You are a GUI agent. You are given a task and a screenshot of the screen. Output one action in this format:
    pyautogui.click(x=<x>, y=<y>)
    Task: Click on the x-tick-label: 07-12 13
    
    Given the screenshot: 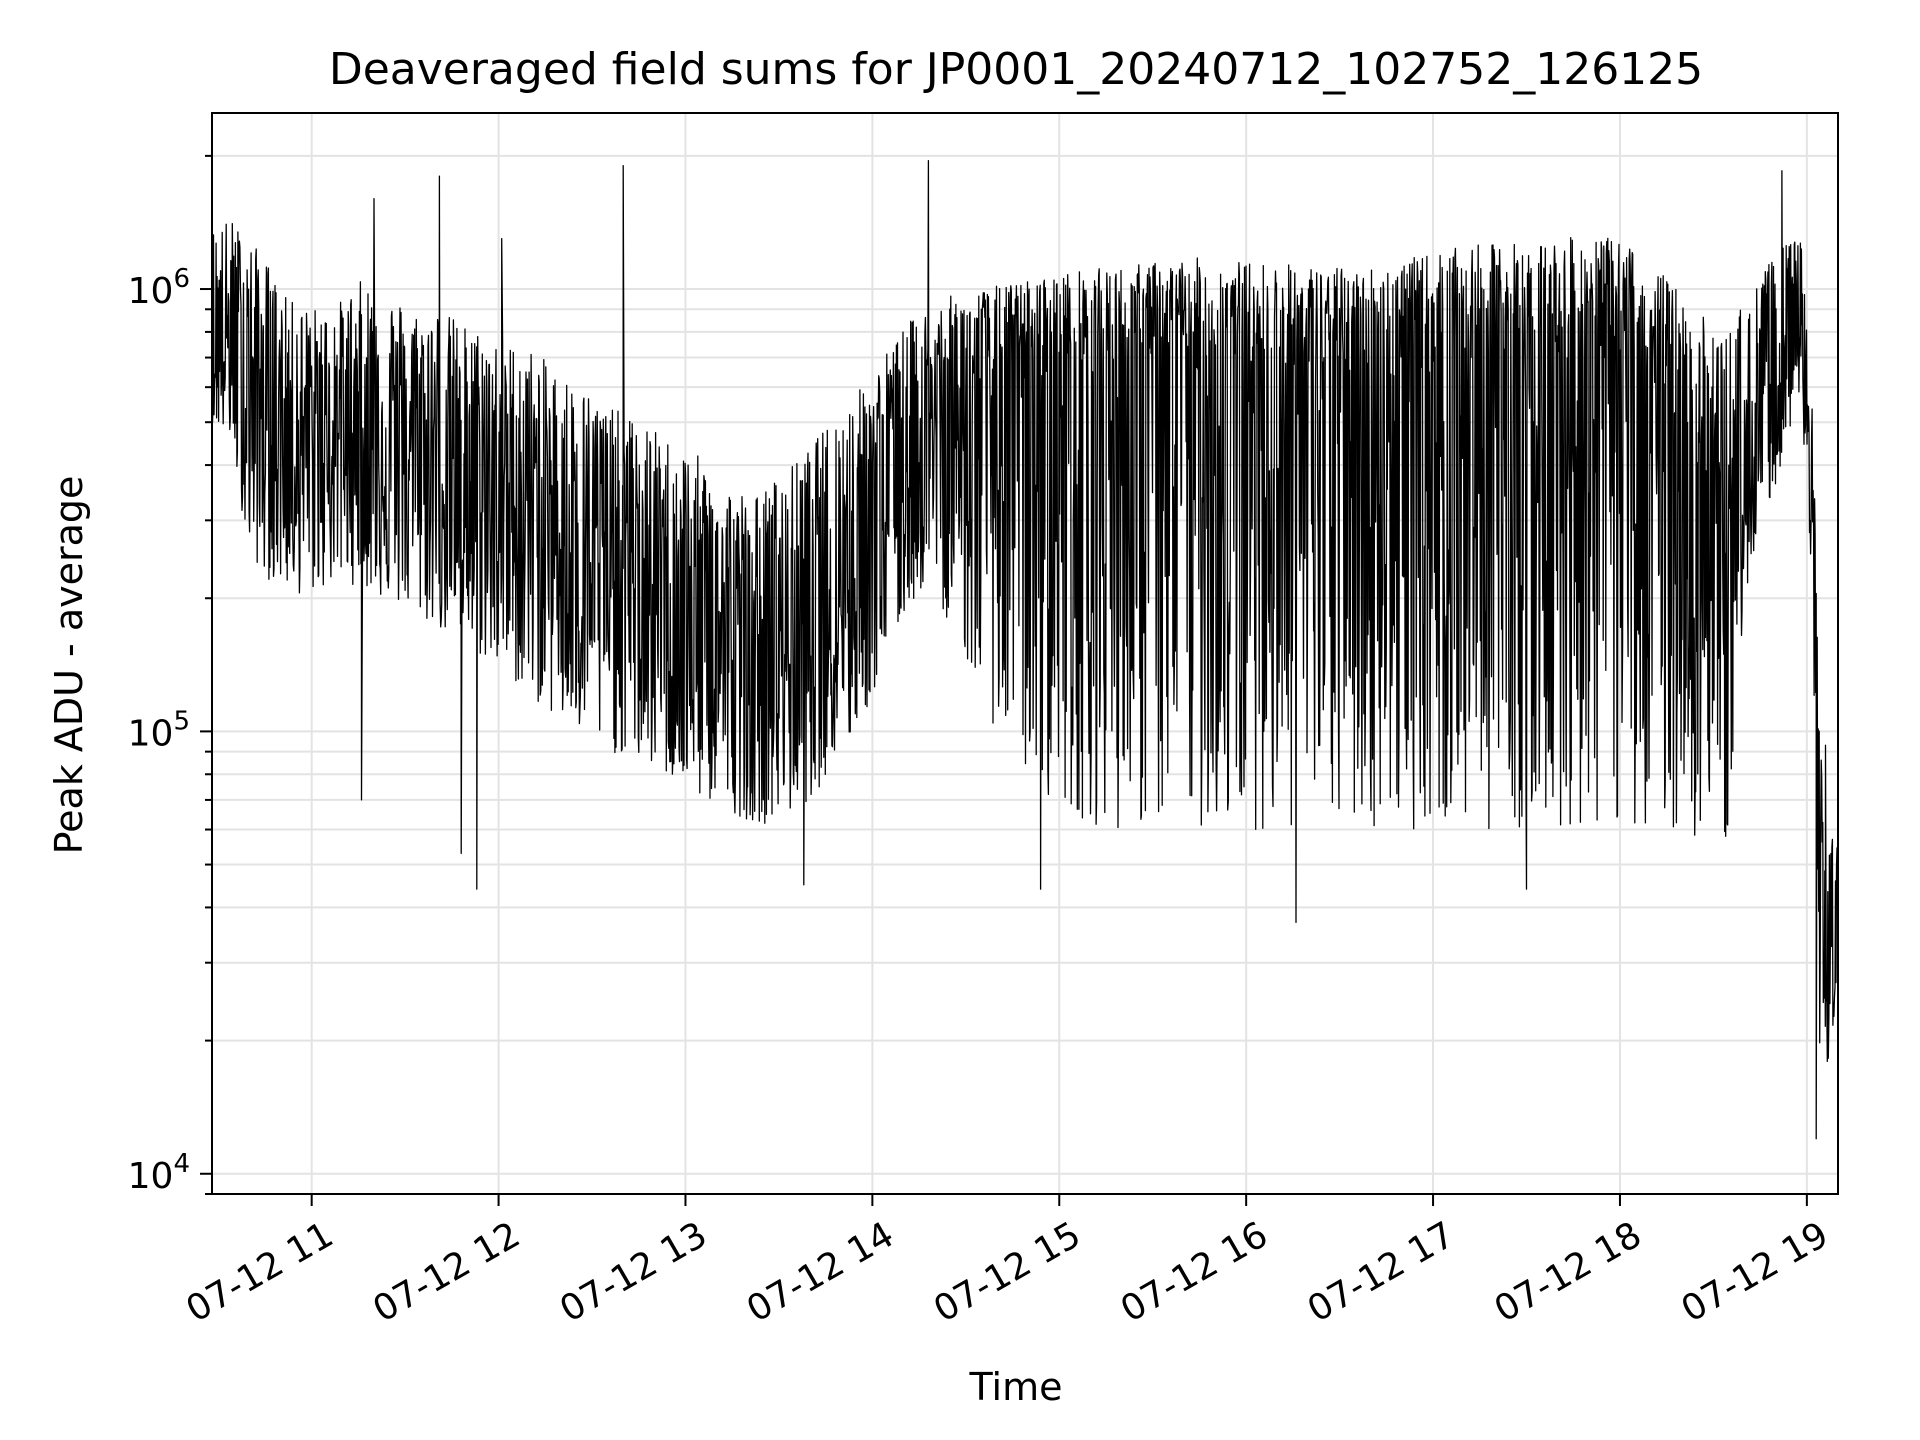 What is the action you would take?
    pyautogui.click(x=633, y=1272)
    